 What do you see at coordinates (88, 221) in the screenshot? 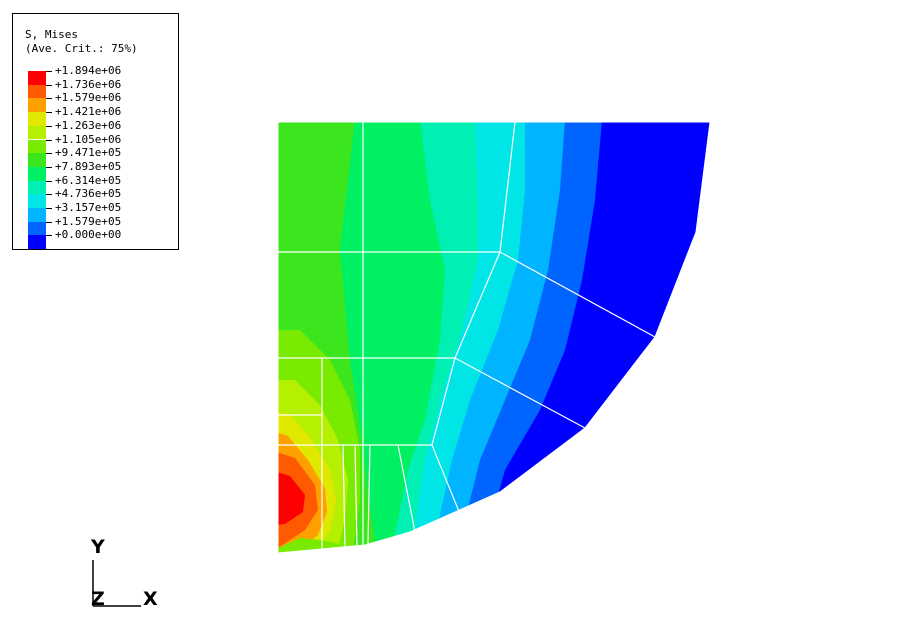
I see `legend-value: +1.579e+05` at bounding box center [88, 221].